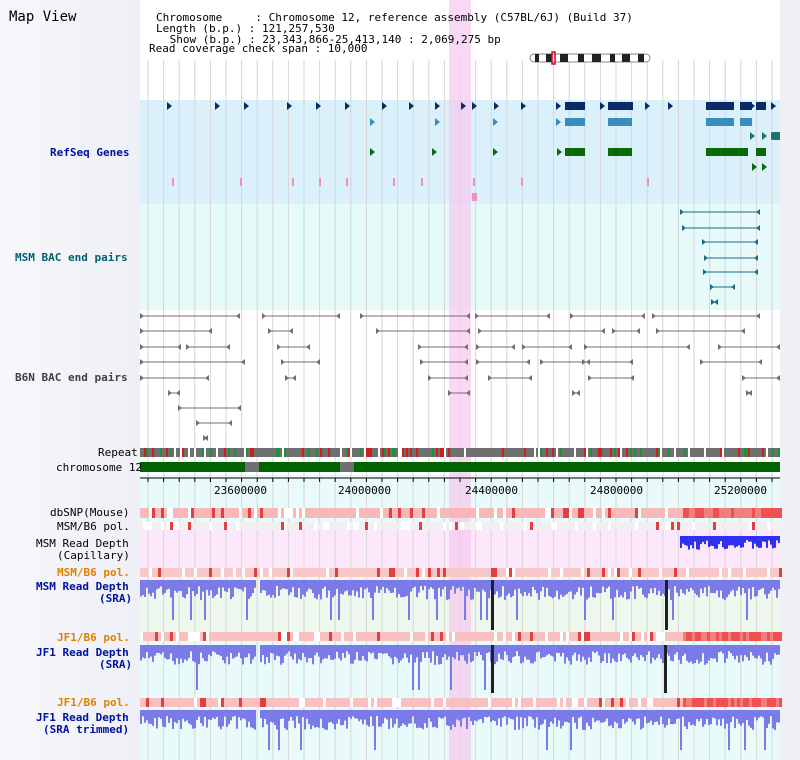 Image resolution: width=800 pixels, height=760 pixels. What do you see at coordinates (93, 637) in the screenshot?
I see `track-label-jf1-b6-pol: JF1/B6 pol.` at bounding box center [93, 637].